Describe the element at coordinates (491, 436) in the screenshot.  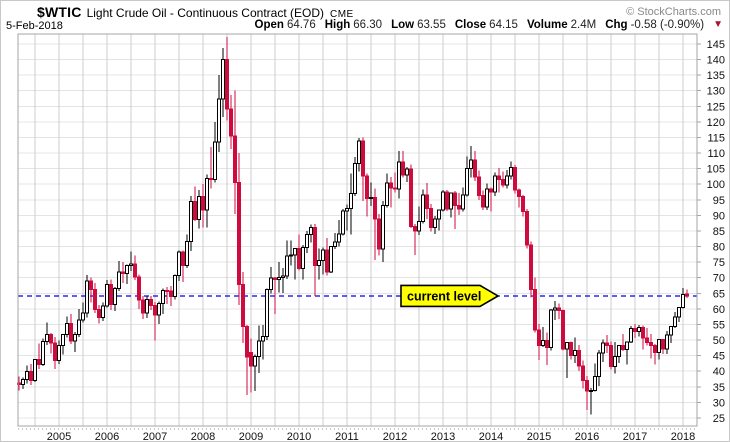
I see `x-axis-year-label: 2014` at that location.